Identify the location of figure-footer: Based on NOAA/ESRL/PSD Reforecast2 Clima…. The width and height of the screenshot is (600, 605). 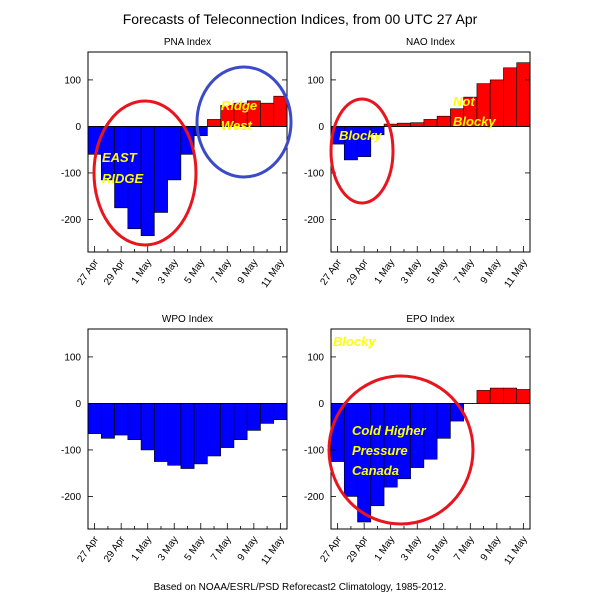
(300, 587).